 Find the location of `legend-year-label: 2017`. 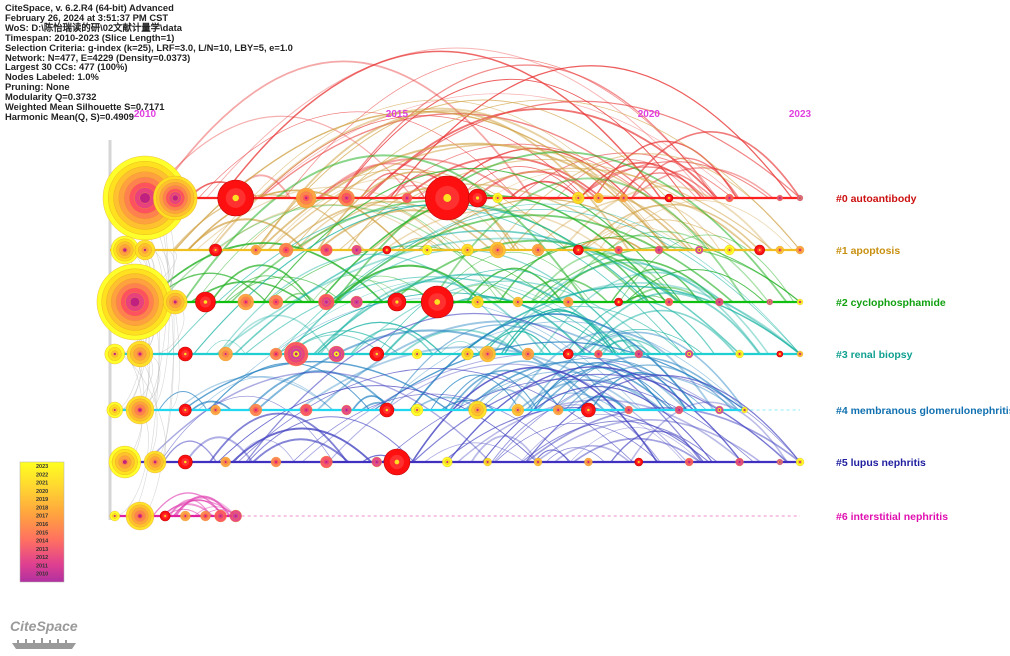

legend-year-label: 2017 is located at coordinates (42, 517).